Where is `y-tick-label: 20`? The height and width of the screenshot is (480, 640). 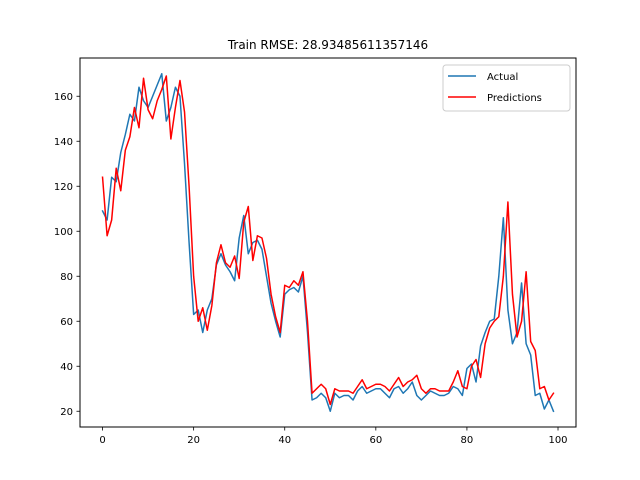 y-tick-label: 20 is located at coordinates (66, 412).